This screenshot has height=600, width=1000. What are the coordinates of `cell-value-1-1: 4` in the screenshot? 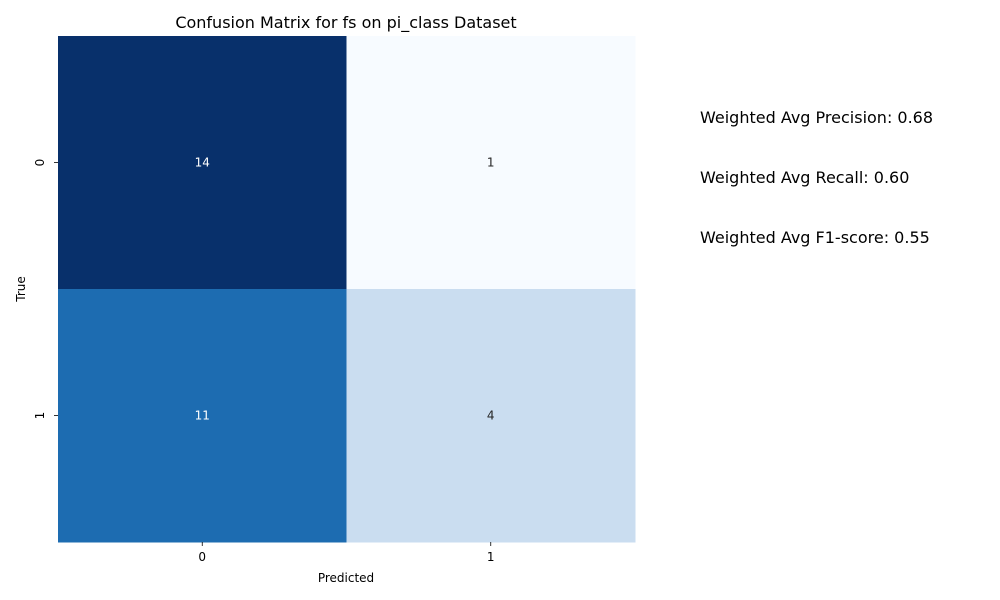 It's located at (491, 416).